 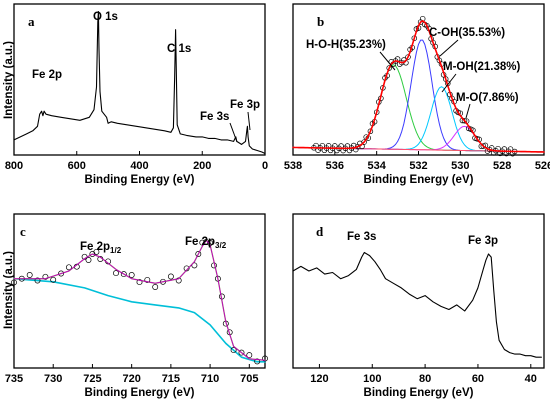 What do you see at coordinates (139, 166) in the screenshot?
I see `x-tick-label: 400` at bounding box center [139, 166].